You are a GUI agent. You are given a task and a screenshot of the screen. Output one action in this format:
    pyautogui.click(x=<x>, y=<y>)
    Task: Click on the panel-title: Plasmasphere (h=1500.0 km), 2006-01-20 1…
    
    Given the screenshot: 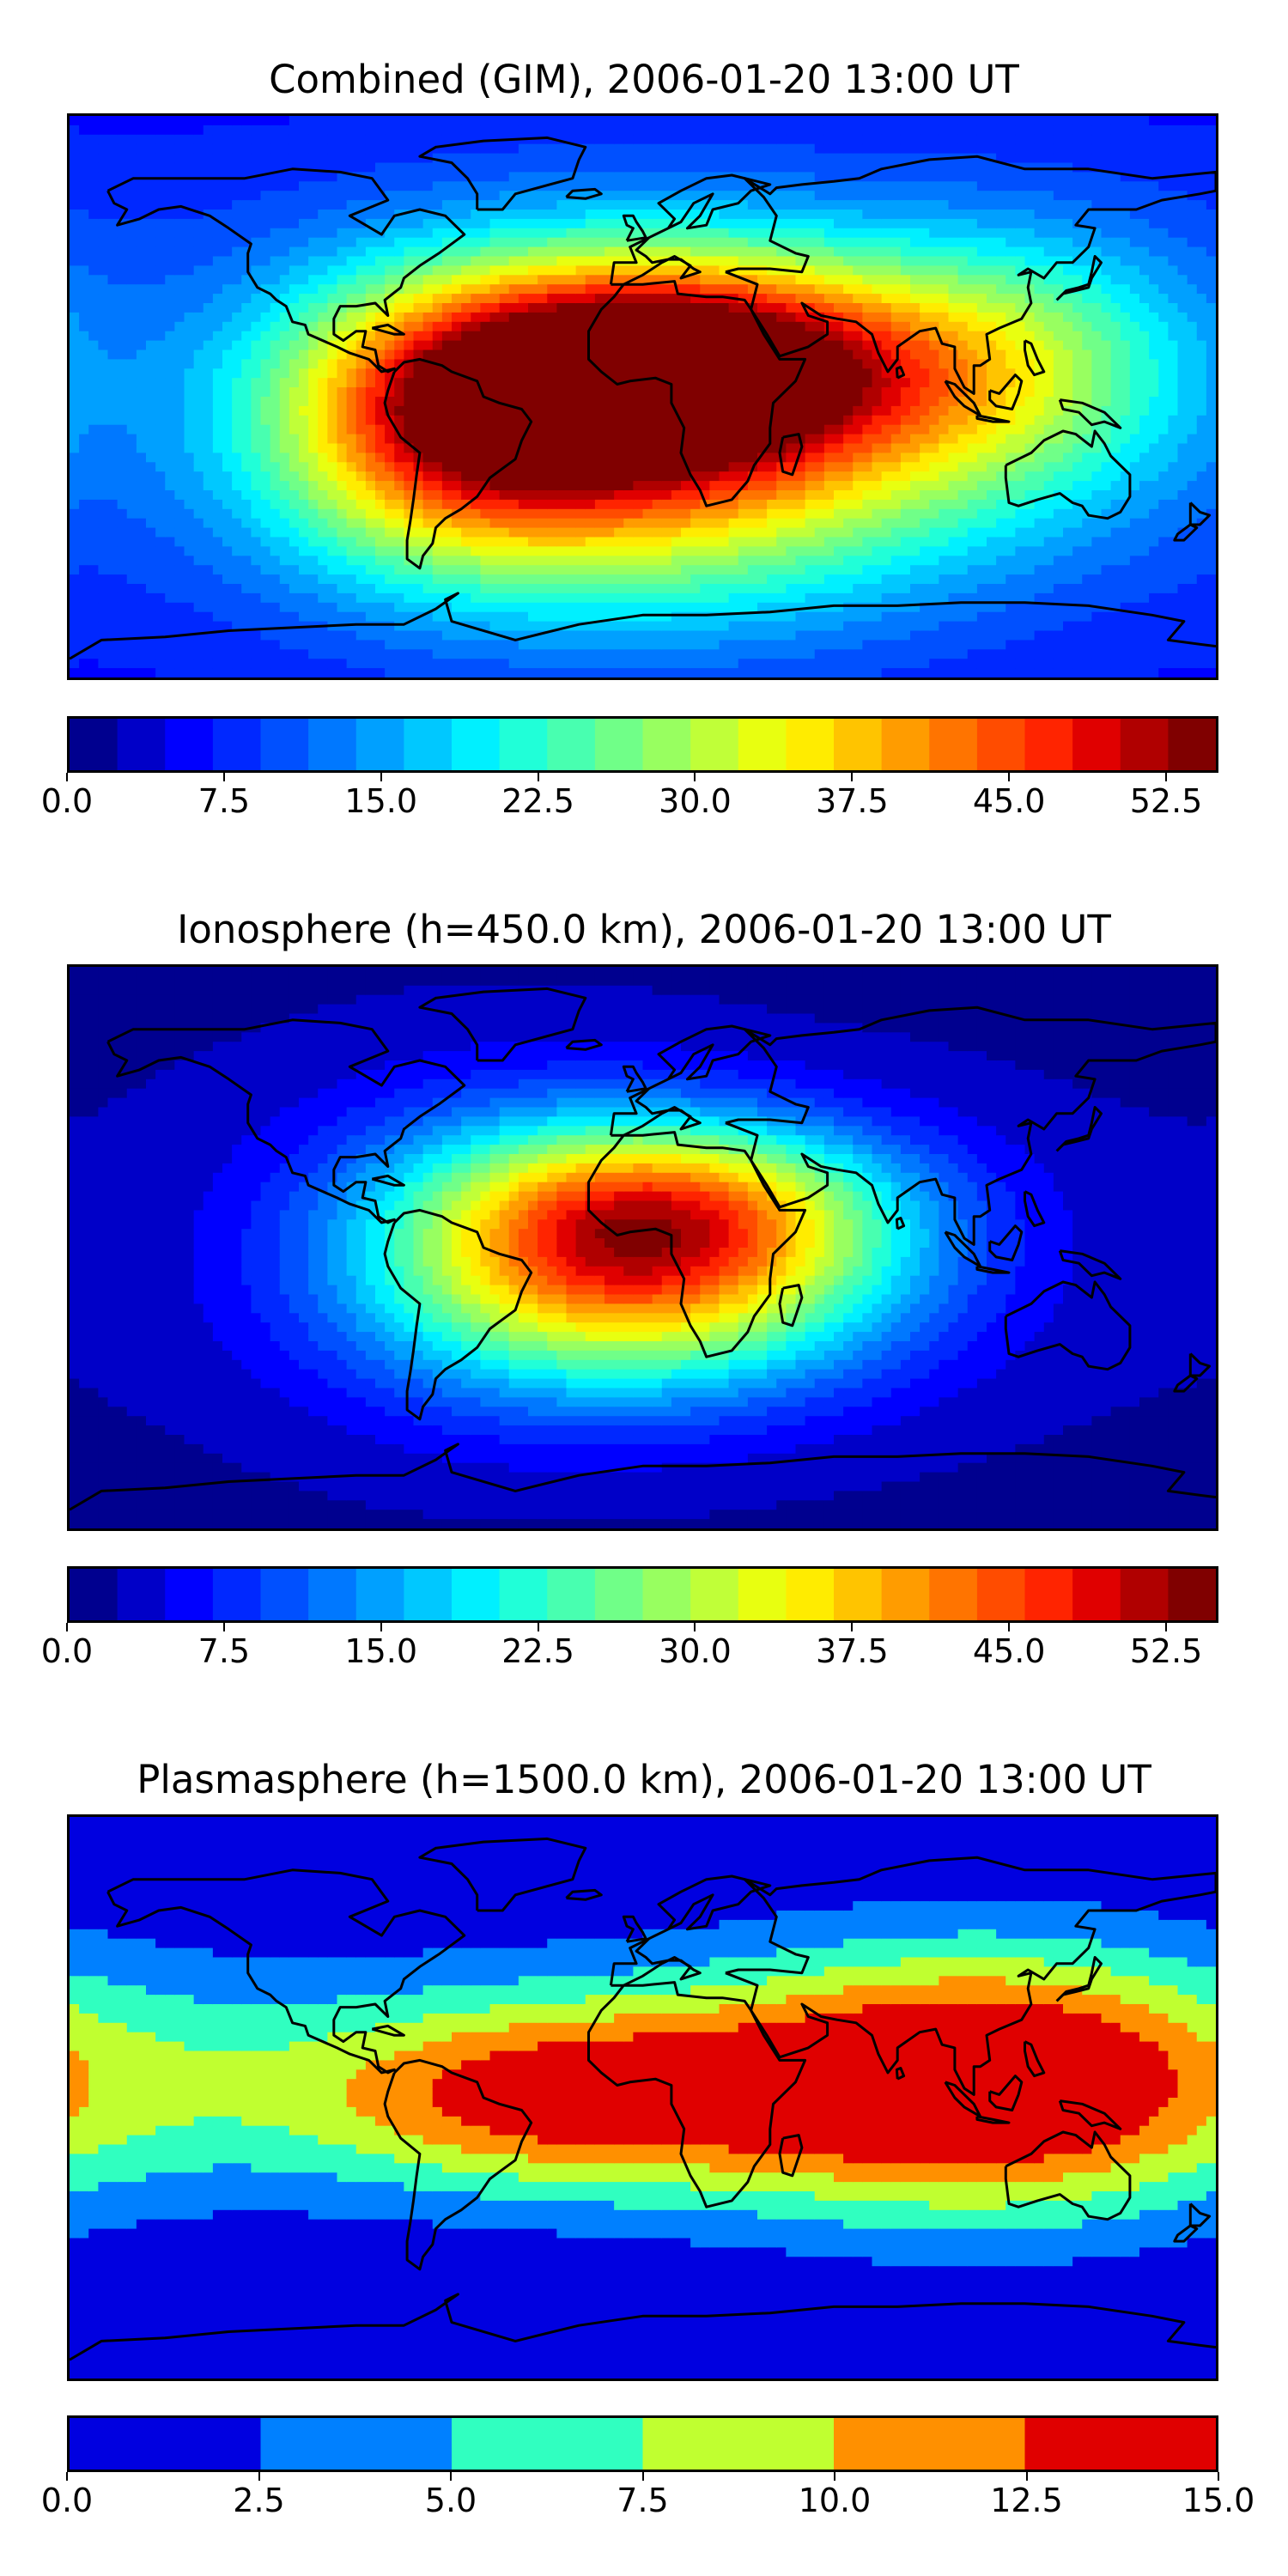 What is the action you would take?
    pyautogui.click(x=644, y=1779)
    